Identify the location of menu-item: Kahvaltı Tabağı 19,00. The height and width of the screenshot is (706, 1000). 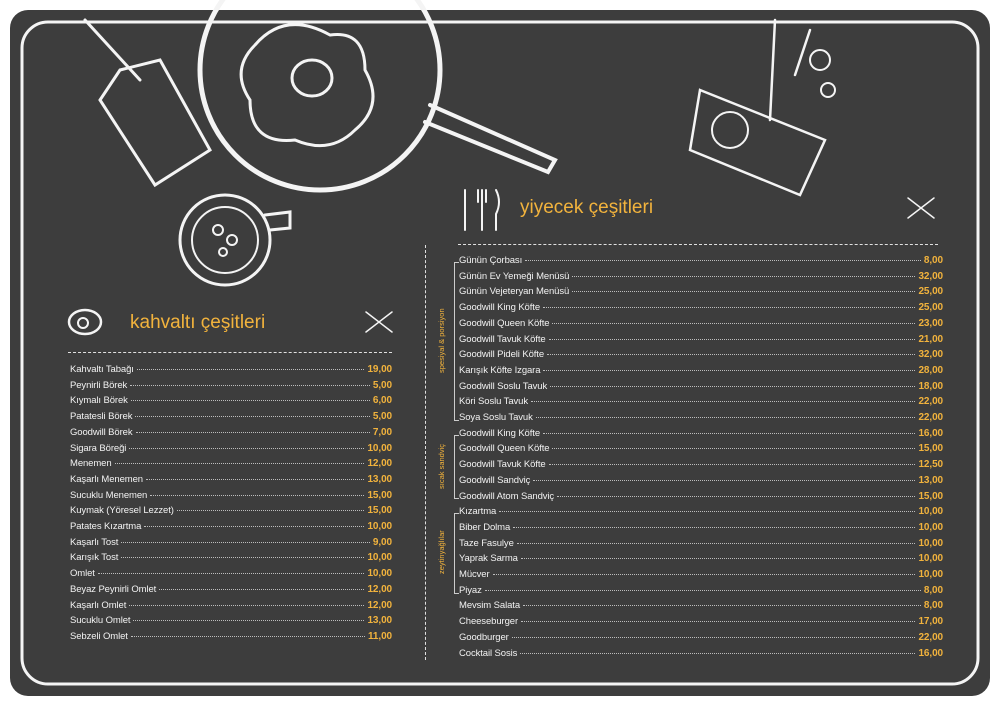
(231, 371).